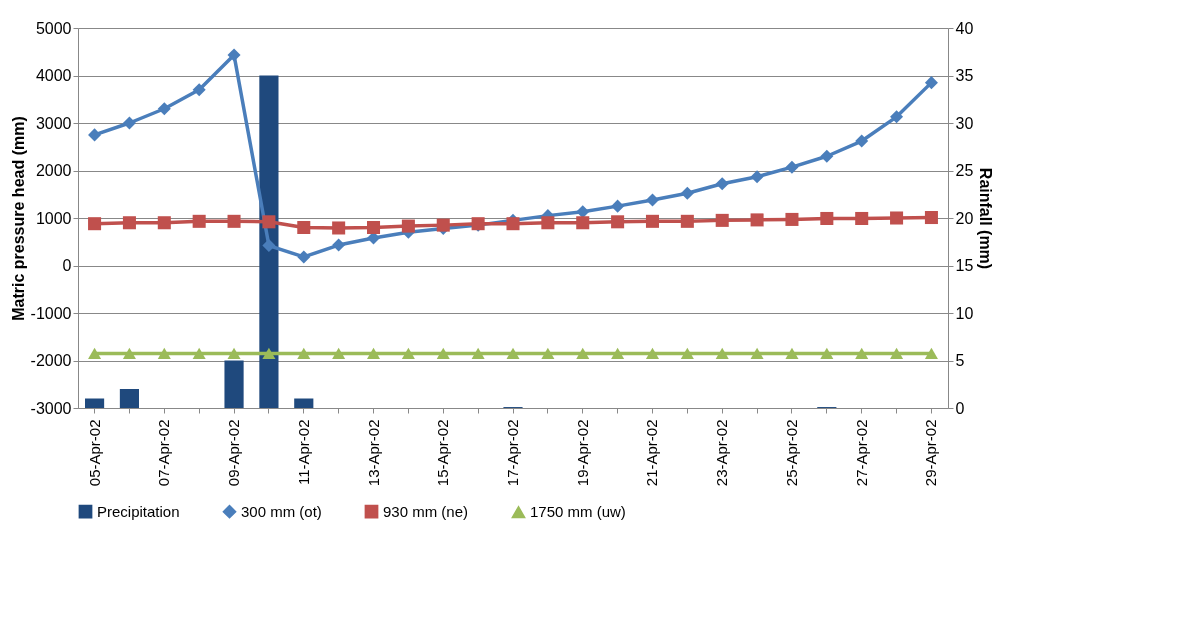 Image resolution: width=1181 pixels, height=632 pixels. Describe the element at coordinates (964, 170) in the screenshot. I see `y2-tick-label: 25` at that location.